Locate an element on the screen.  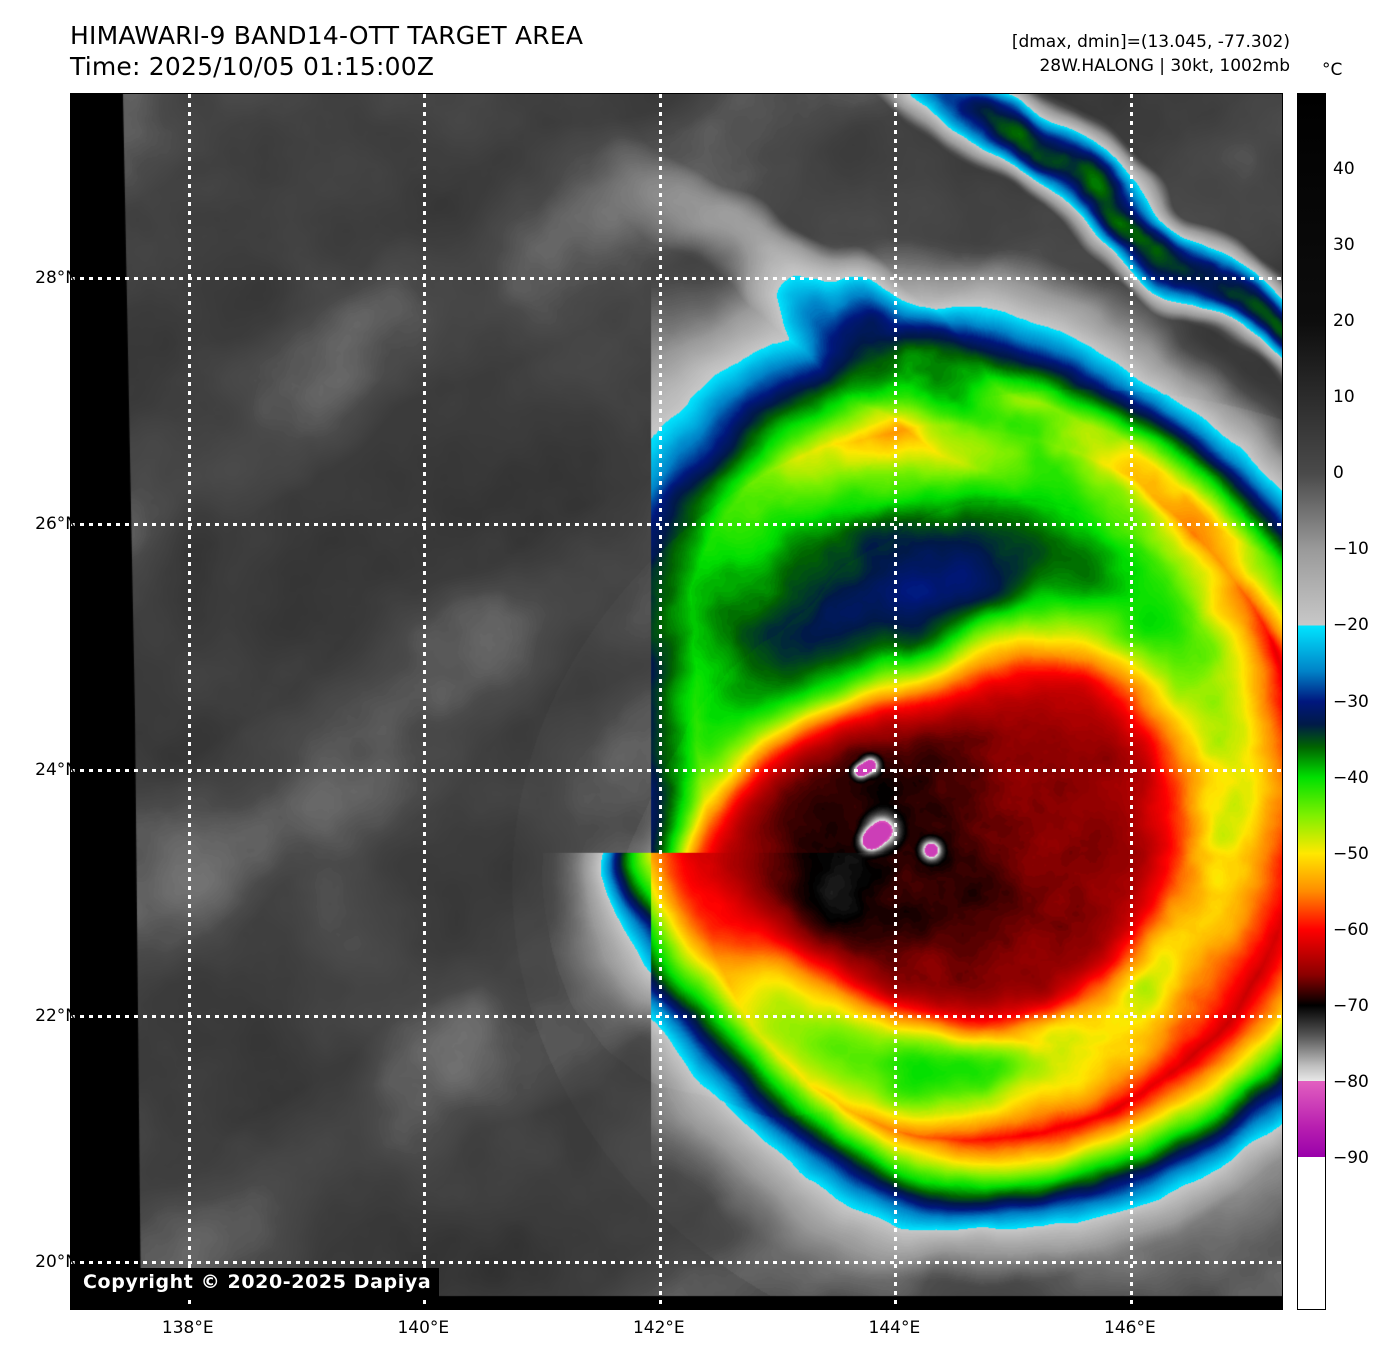
colorbar-tick--50: −50 is located at coordinates (1351, 853).